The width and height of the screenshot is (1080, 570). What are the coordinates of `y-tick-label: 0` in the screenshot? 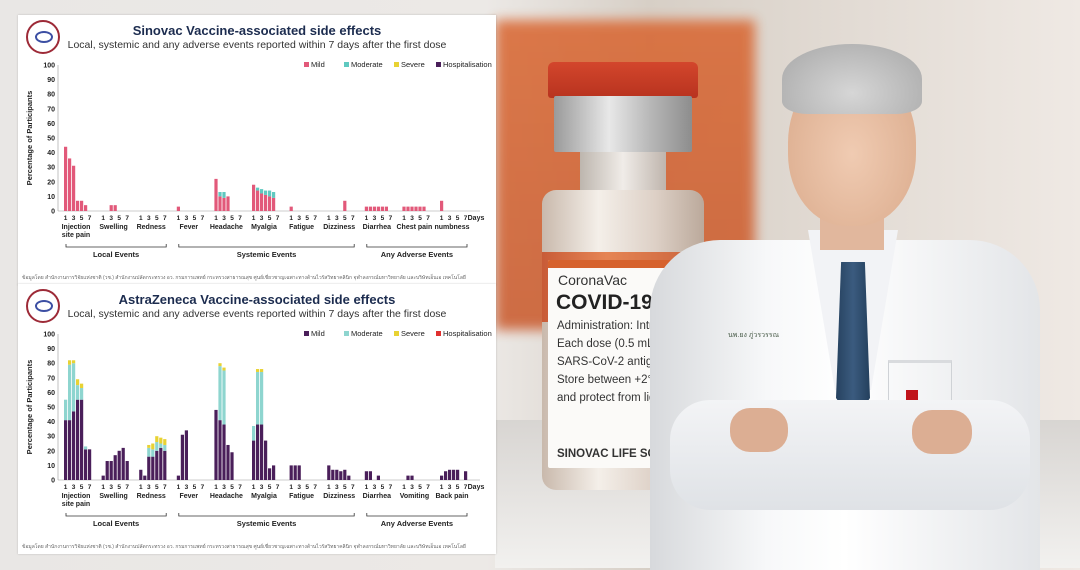 It's located at (53, 212).